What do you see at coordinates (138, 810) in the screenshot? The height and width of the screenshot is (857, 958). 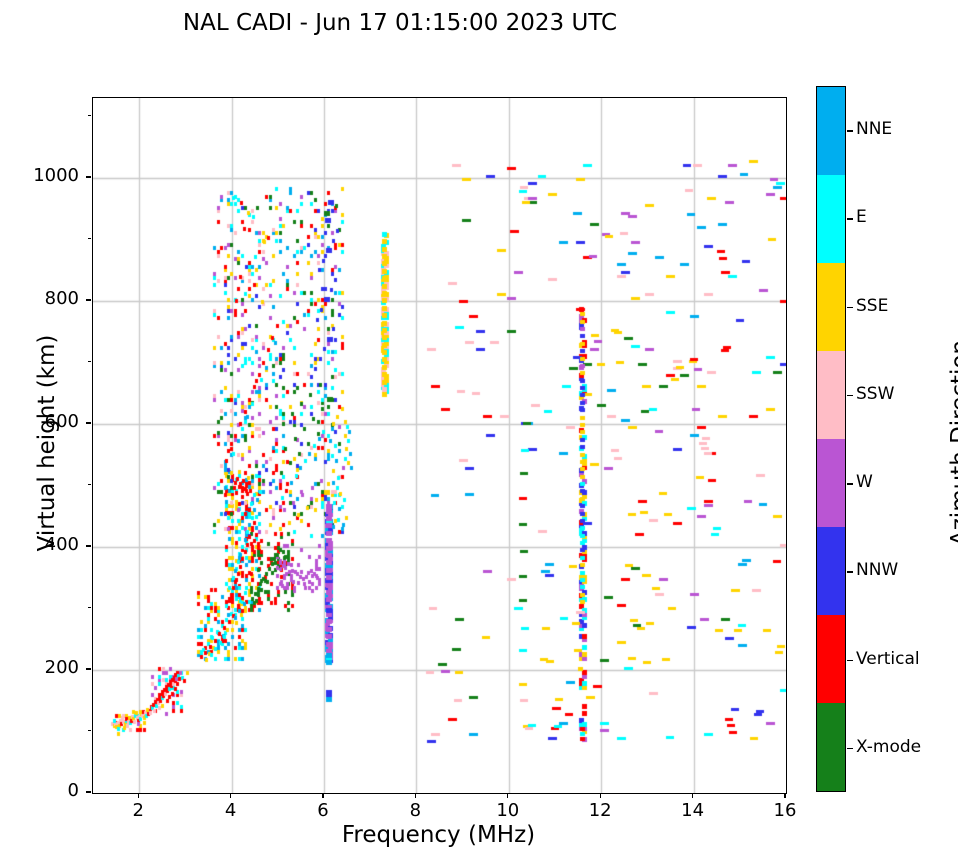 I see `x-tick-label: 2` at bounding box center [138, 810].